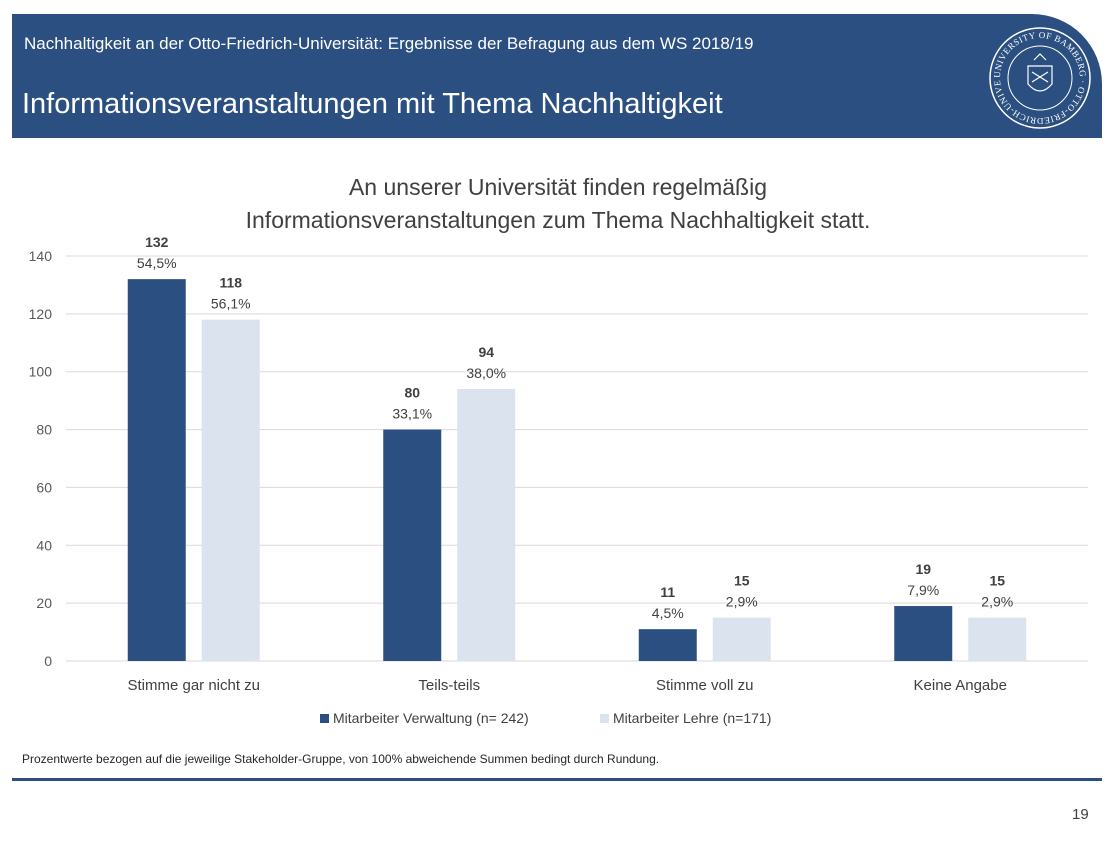 This screenshot has width=1116, height=848. I want to click on y-tick-label: 120, so click(41, 314).